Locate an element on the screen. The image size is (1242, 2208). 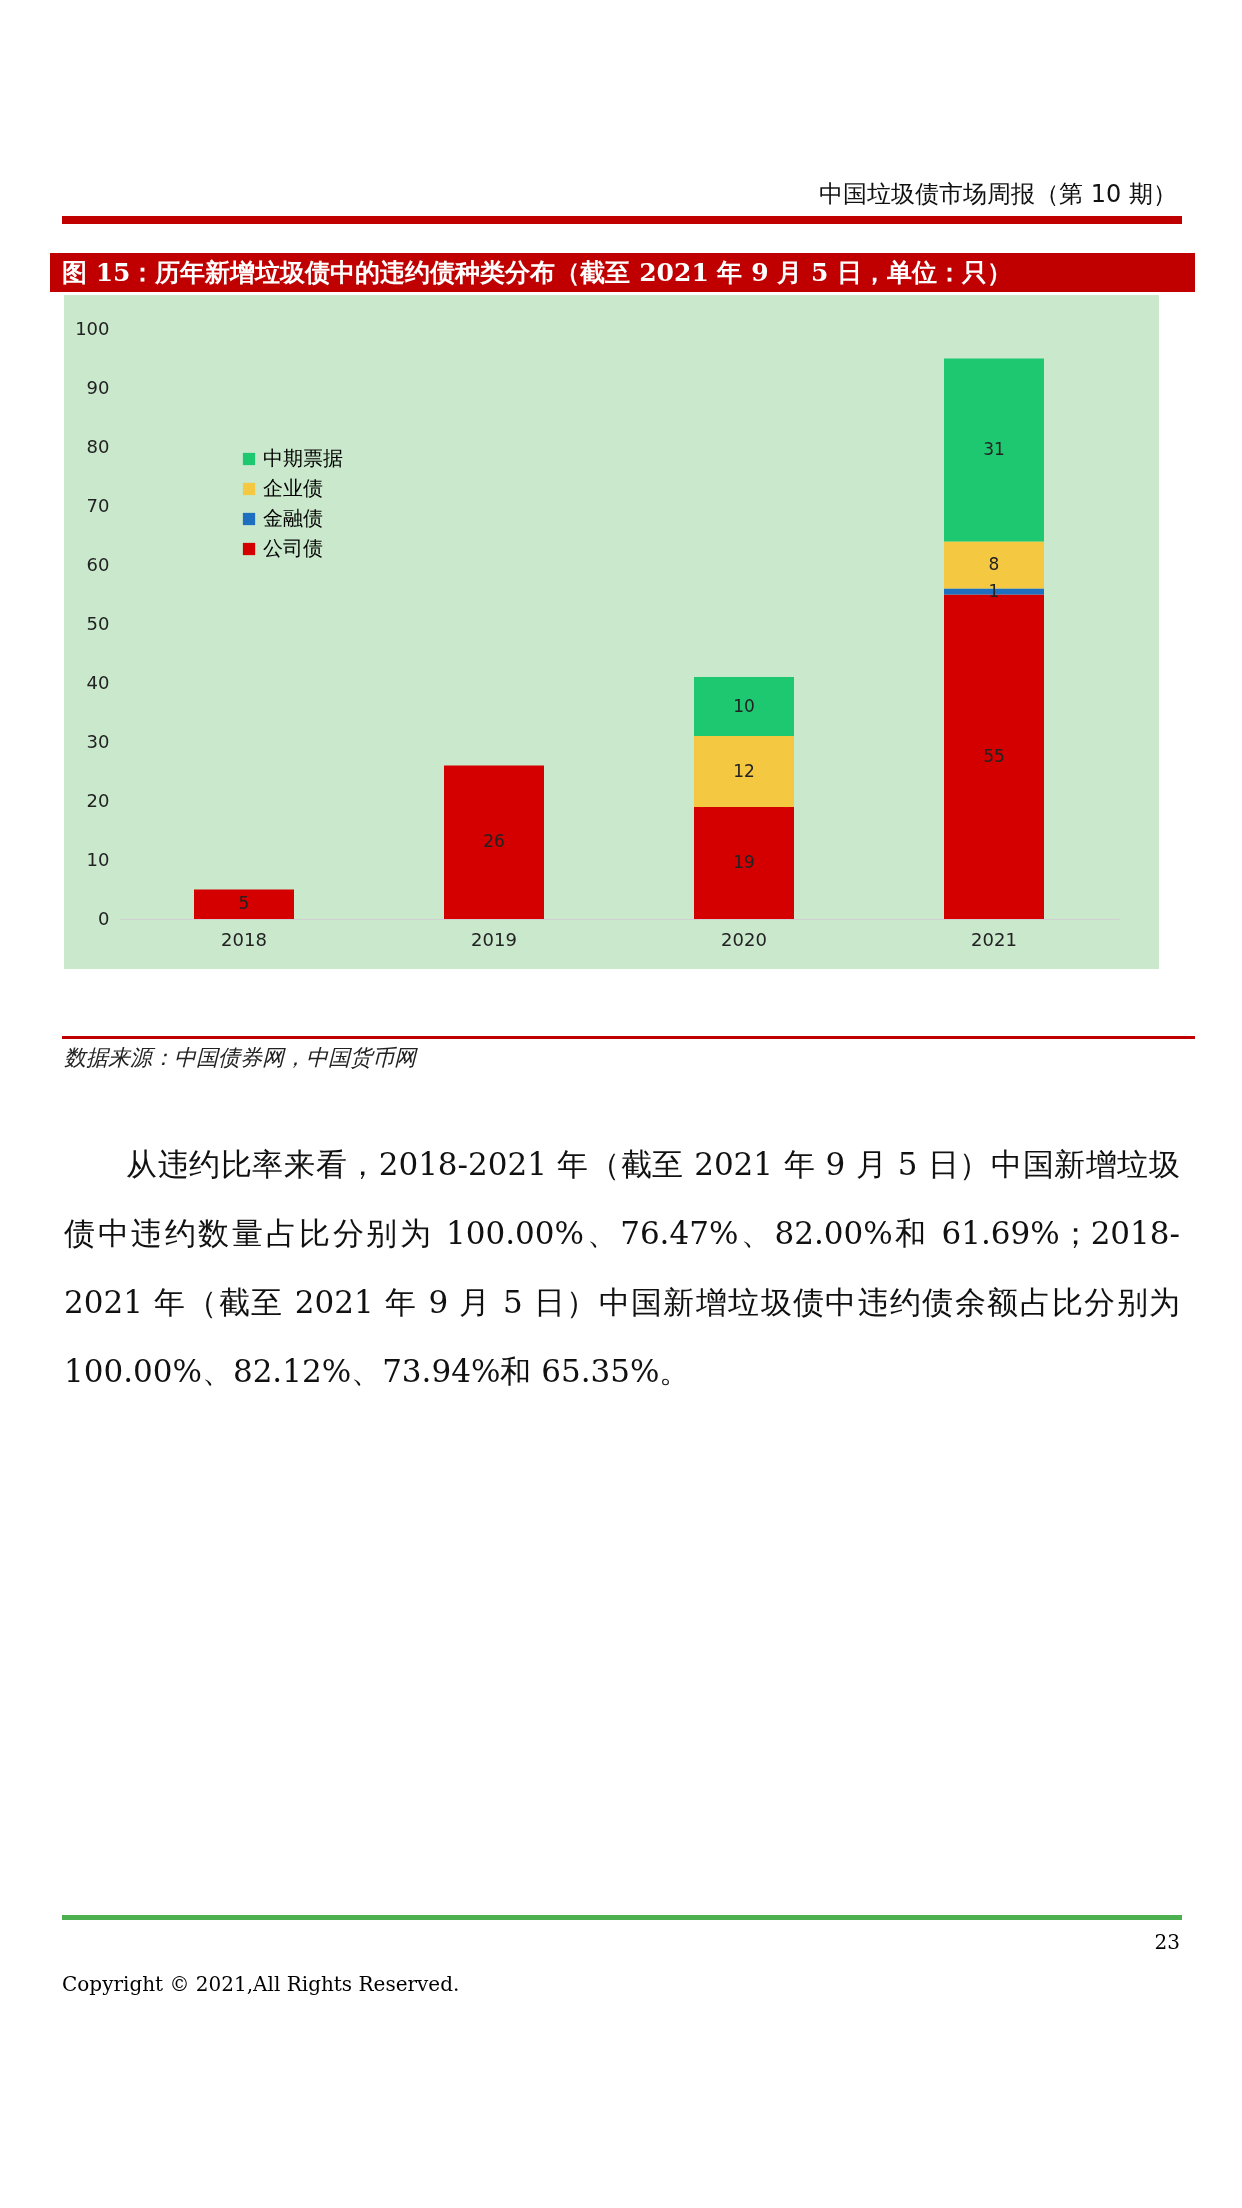
y-tick-label: 70 is located at coordinates (98, 505).